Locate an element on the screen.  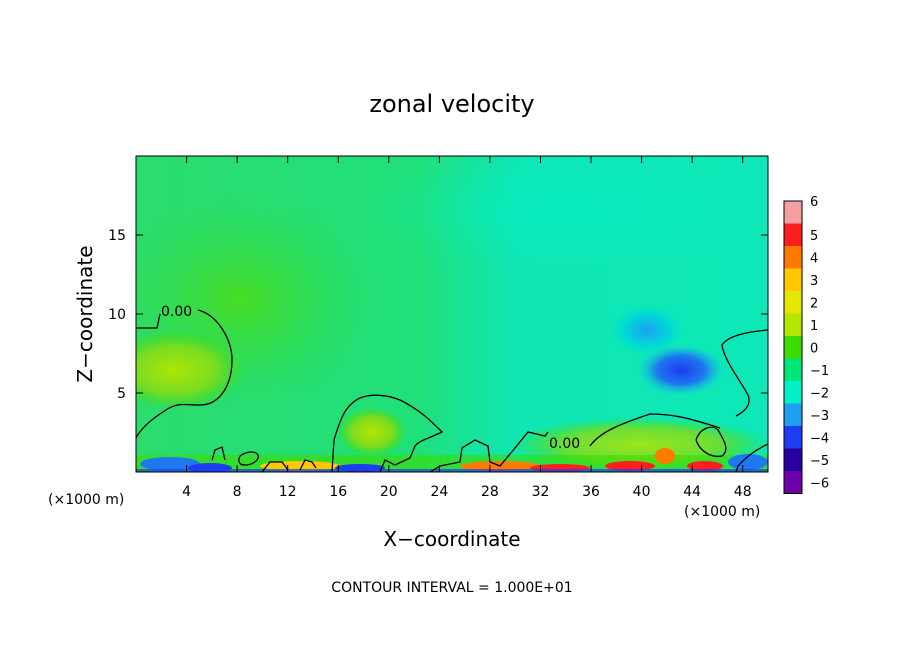
surface-line-blue is located at coordinates (452, 470).